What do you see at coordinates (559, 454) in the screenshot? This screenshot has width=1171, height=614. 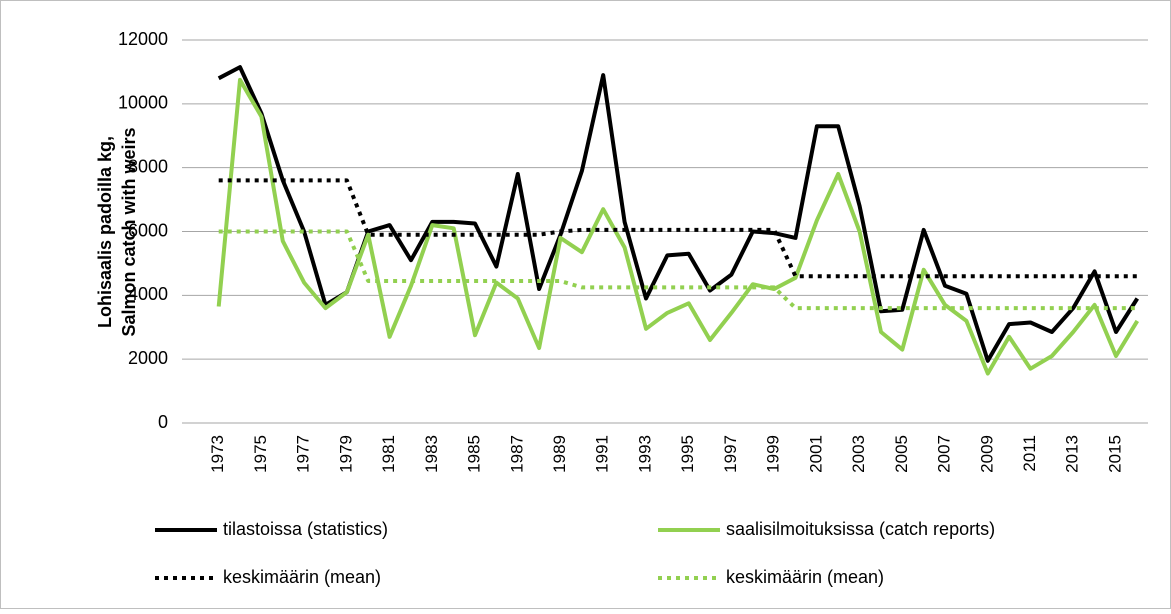 I see `x-tick-label: 1989` at bounding box center [559, 454].